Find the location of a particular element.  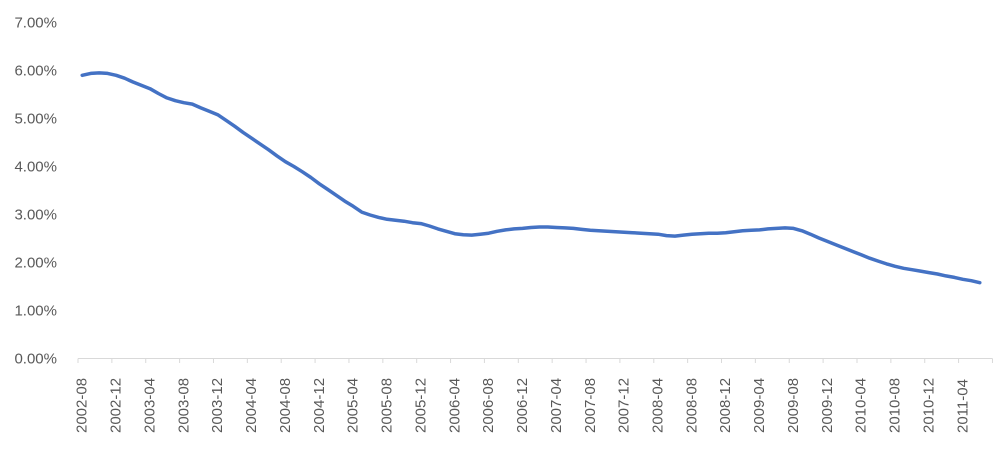

x-axis-tick-label: 2005-12 is located at coordinates (420, 405).